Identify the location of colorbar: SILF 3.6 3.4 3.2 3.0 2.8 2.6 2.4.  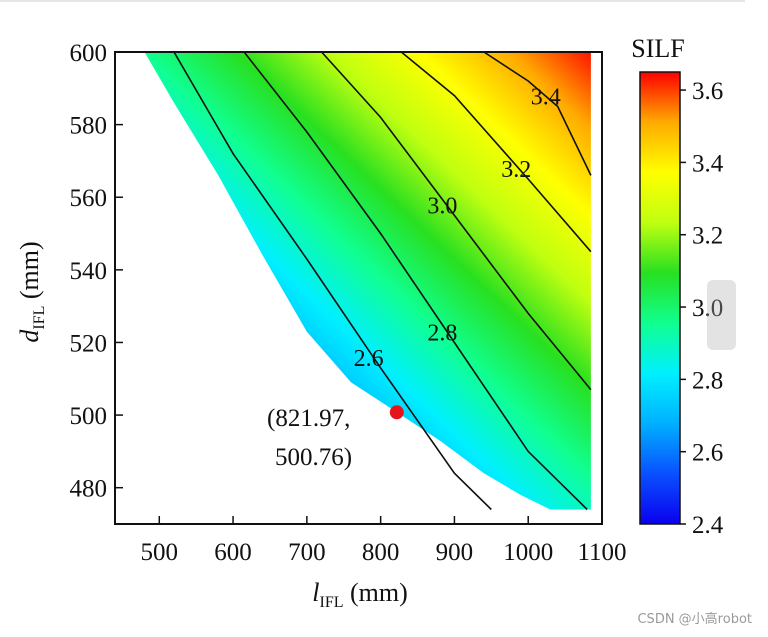
(677, 286).